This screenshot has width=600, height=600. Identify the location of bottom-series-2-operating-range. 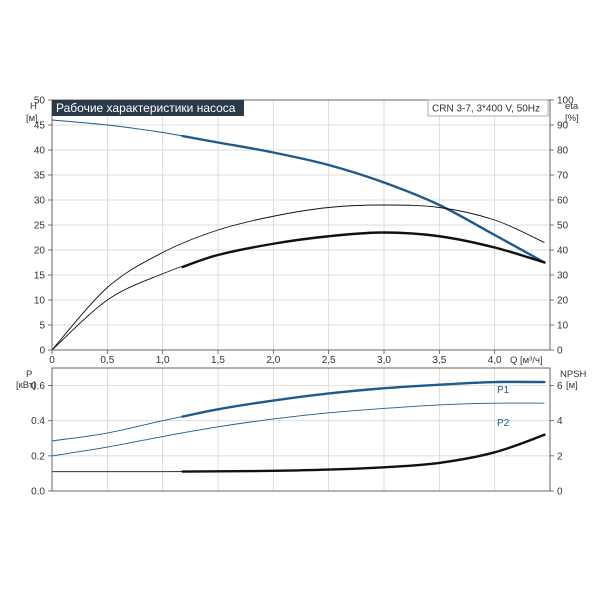
(363, 453).